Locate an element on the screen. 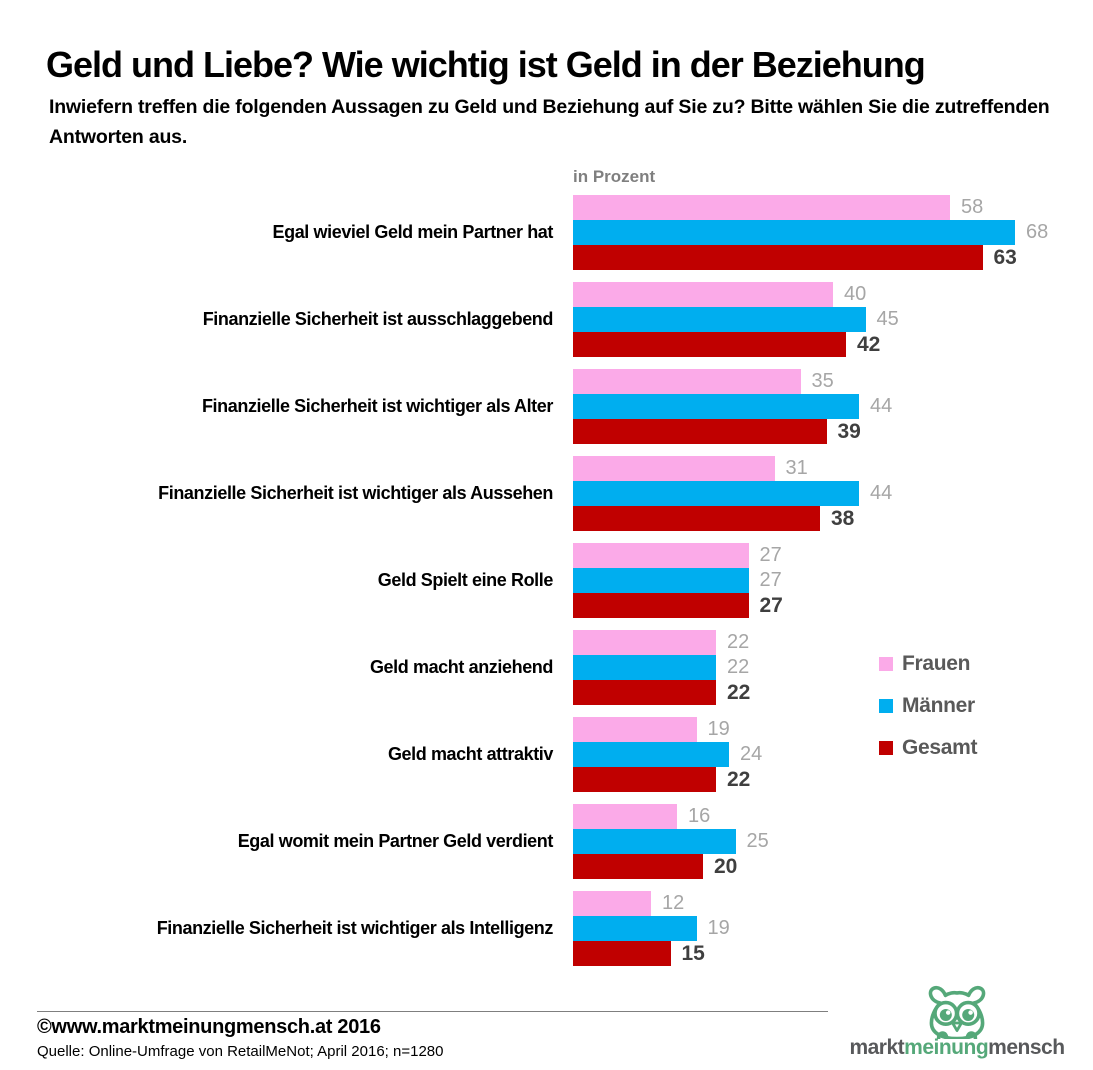  value-label: 12 is located at coordinates (673, 903).